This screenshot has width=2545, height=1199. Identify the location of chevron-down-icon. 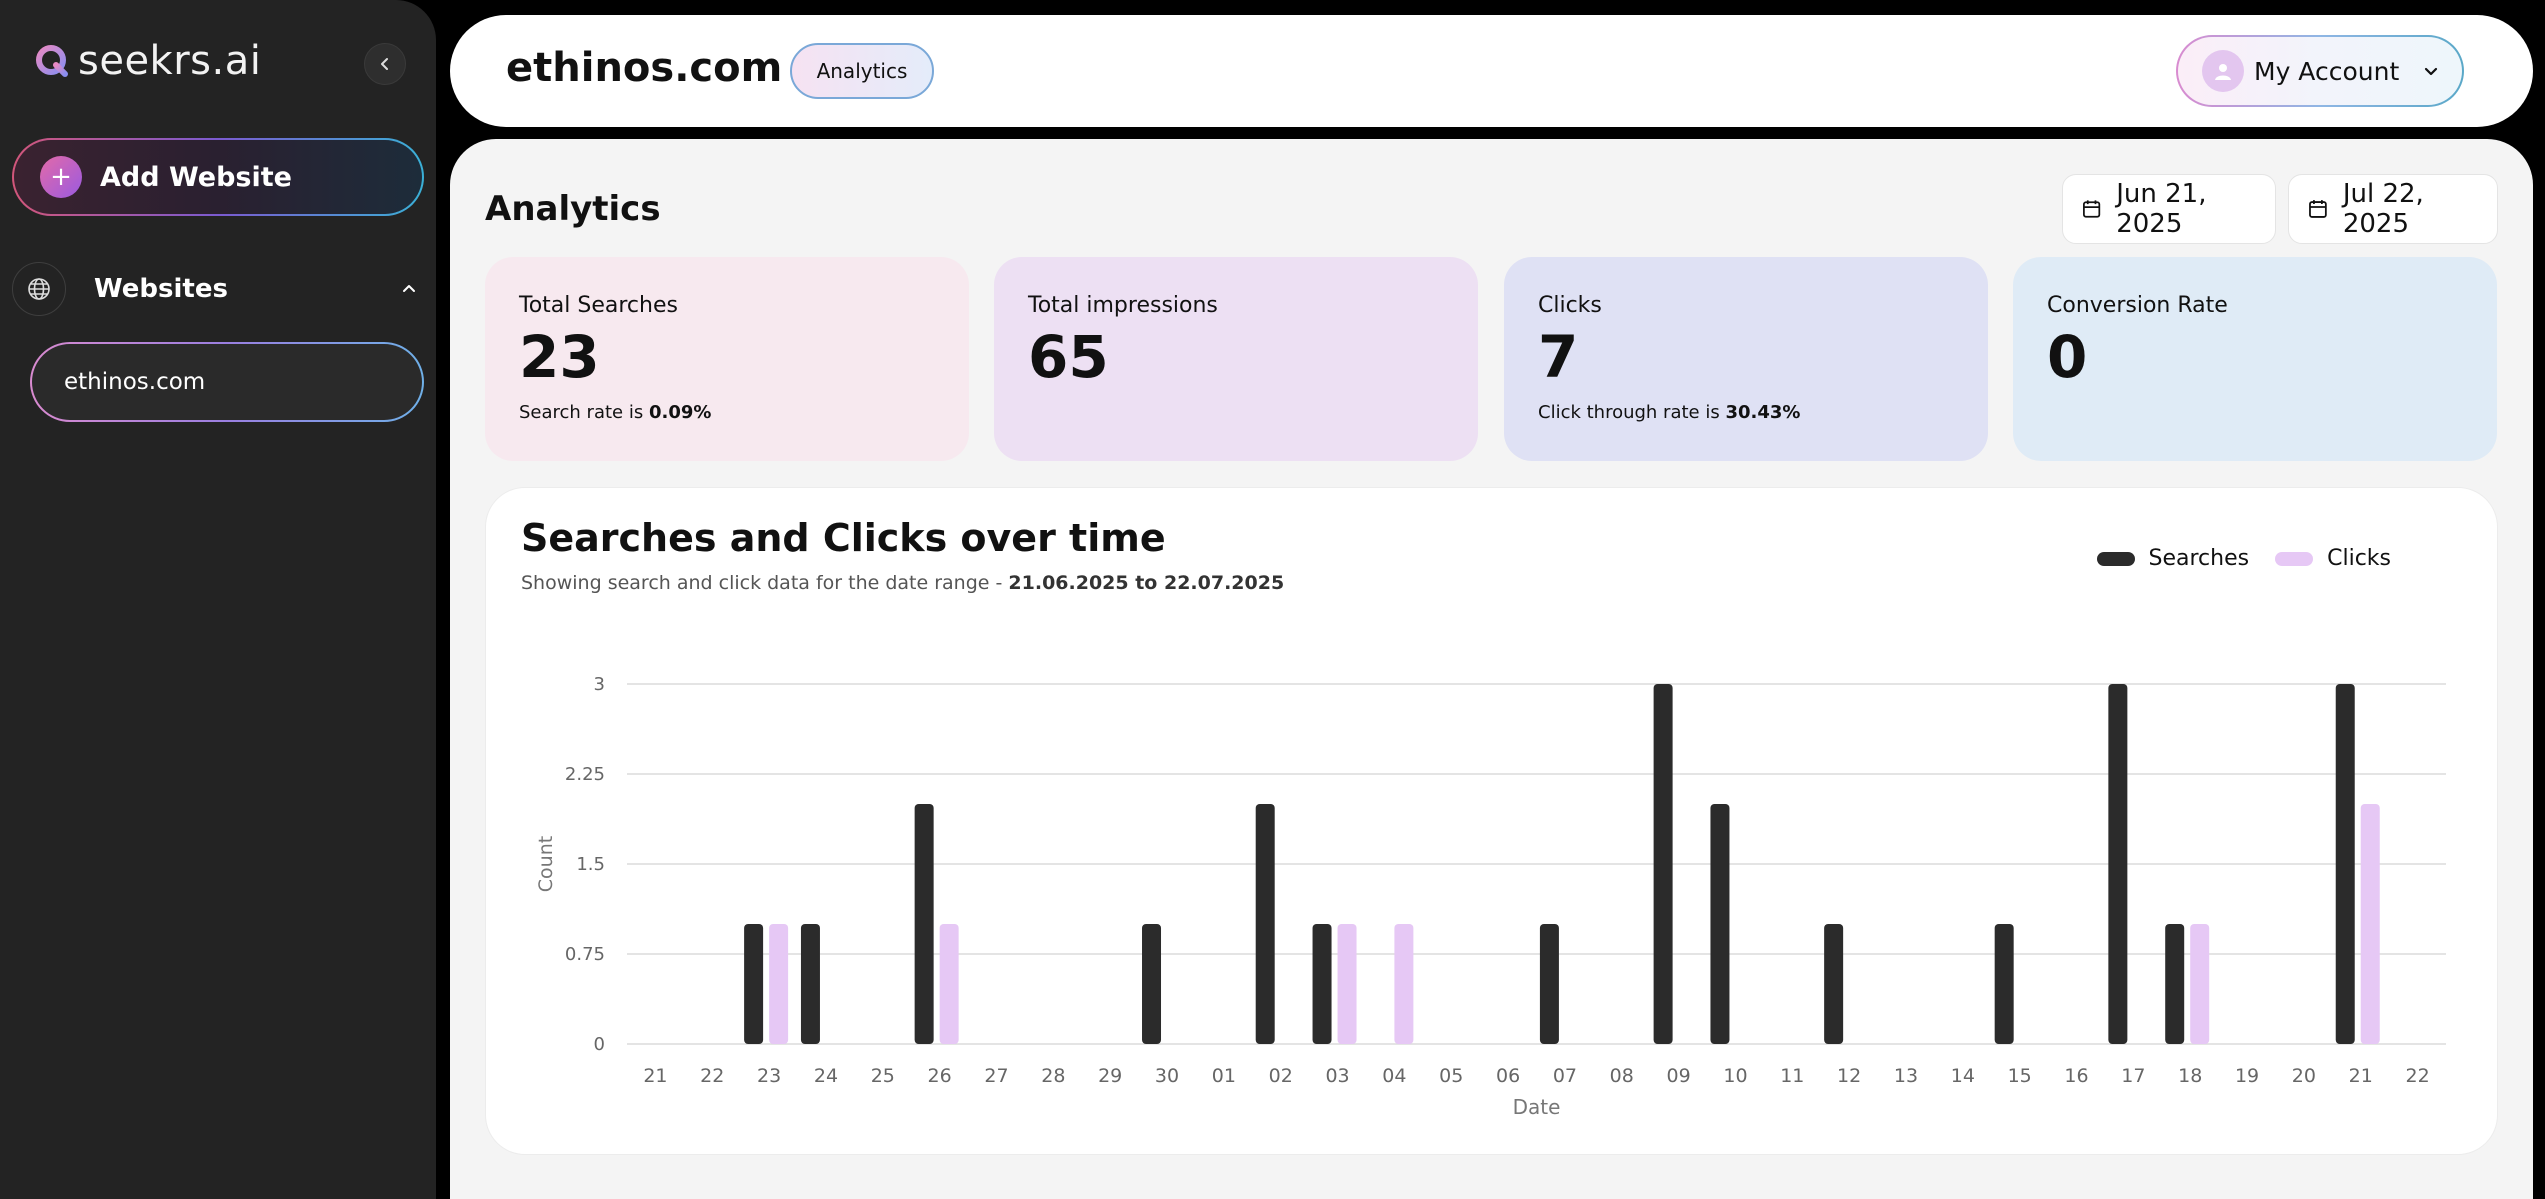
(2431, 71).